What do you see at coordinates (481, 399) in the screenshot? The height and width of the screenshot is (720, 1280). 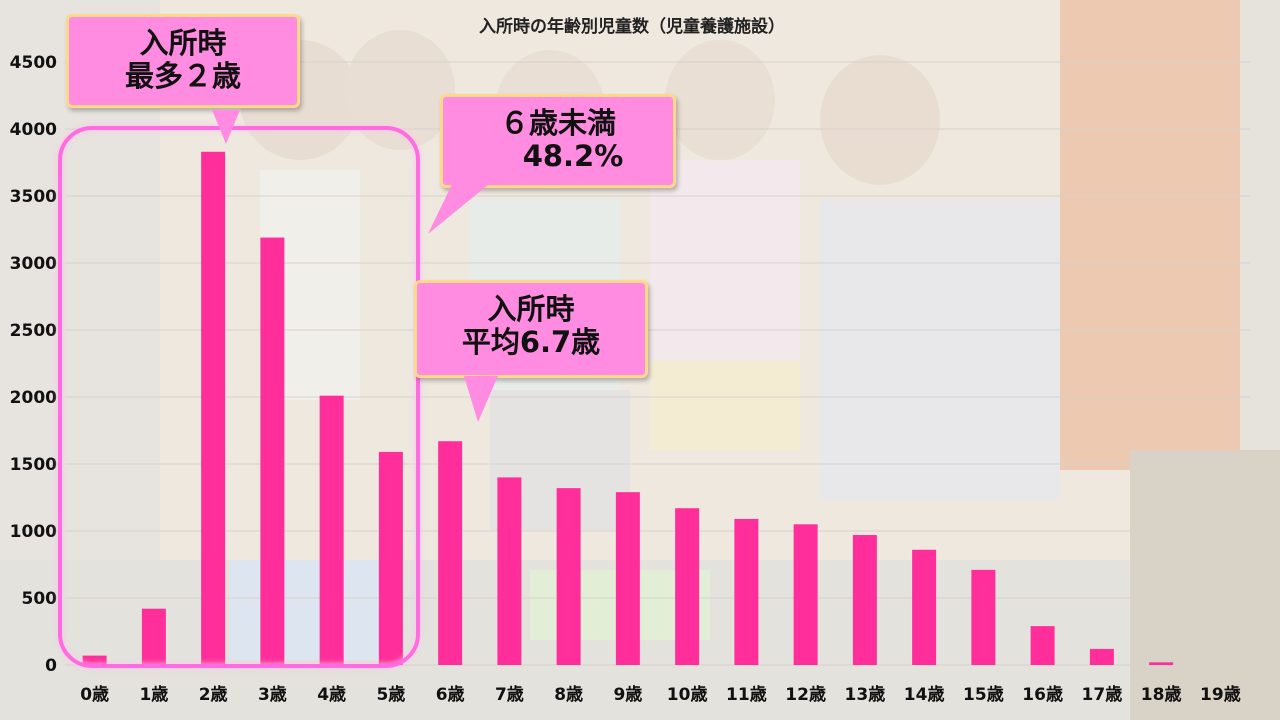 I see `callout-average-tail` at bounding box center [481, 399].